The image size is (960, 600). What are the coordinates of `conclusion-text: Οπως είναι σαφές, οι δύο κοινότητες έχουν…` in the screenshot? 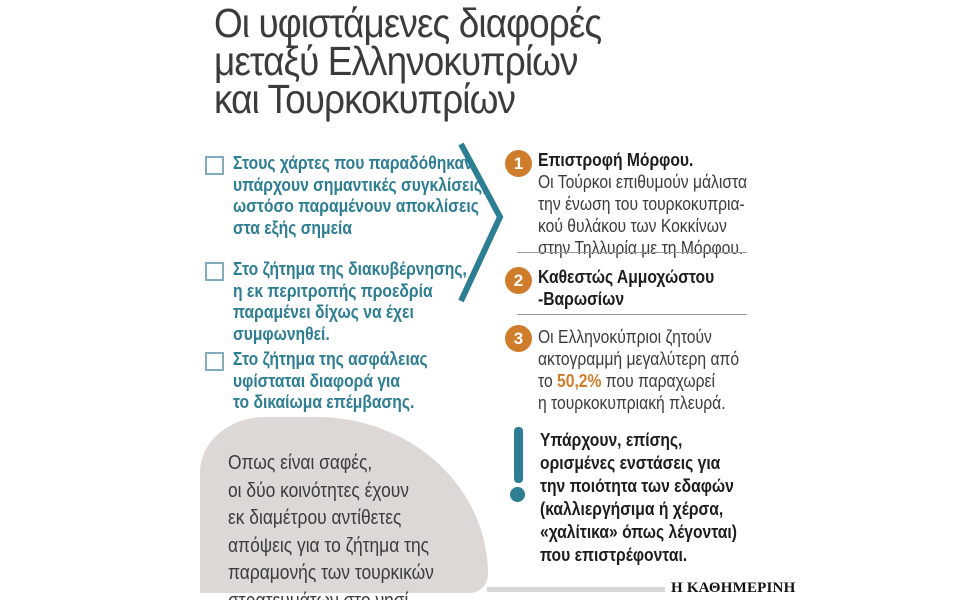 It's located at (331, 526).